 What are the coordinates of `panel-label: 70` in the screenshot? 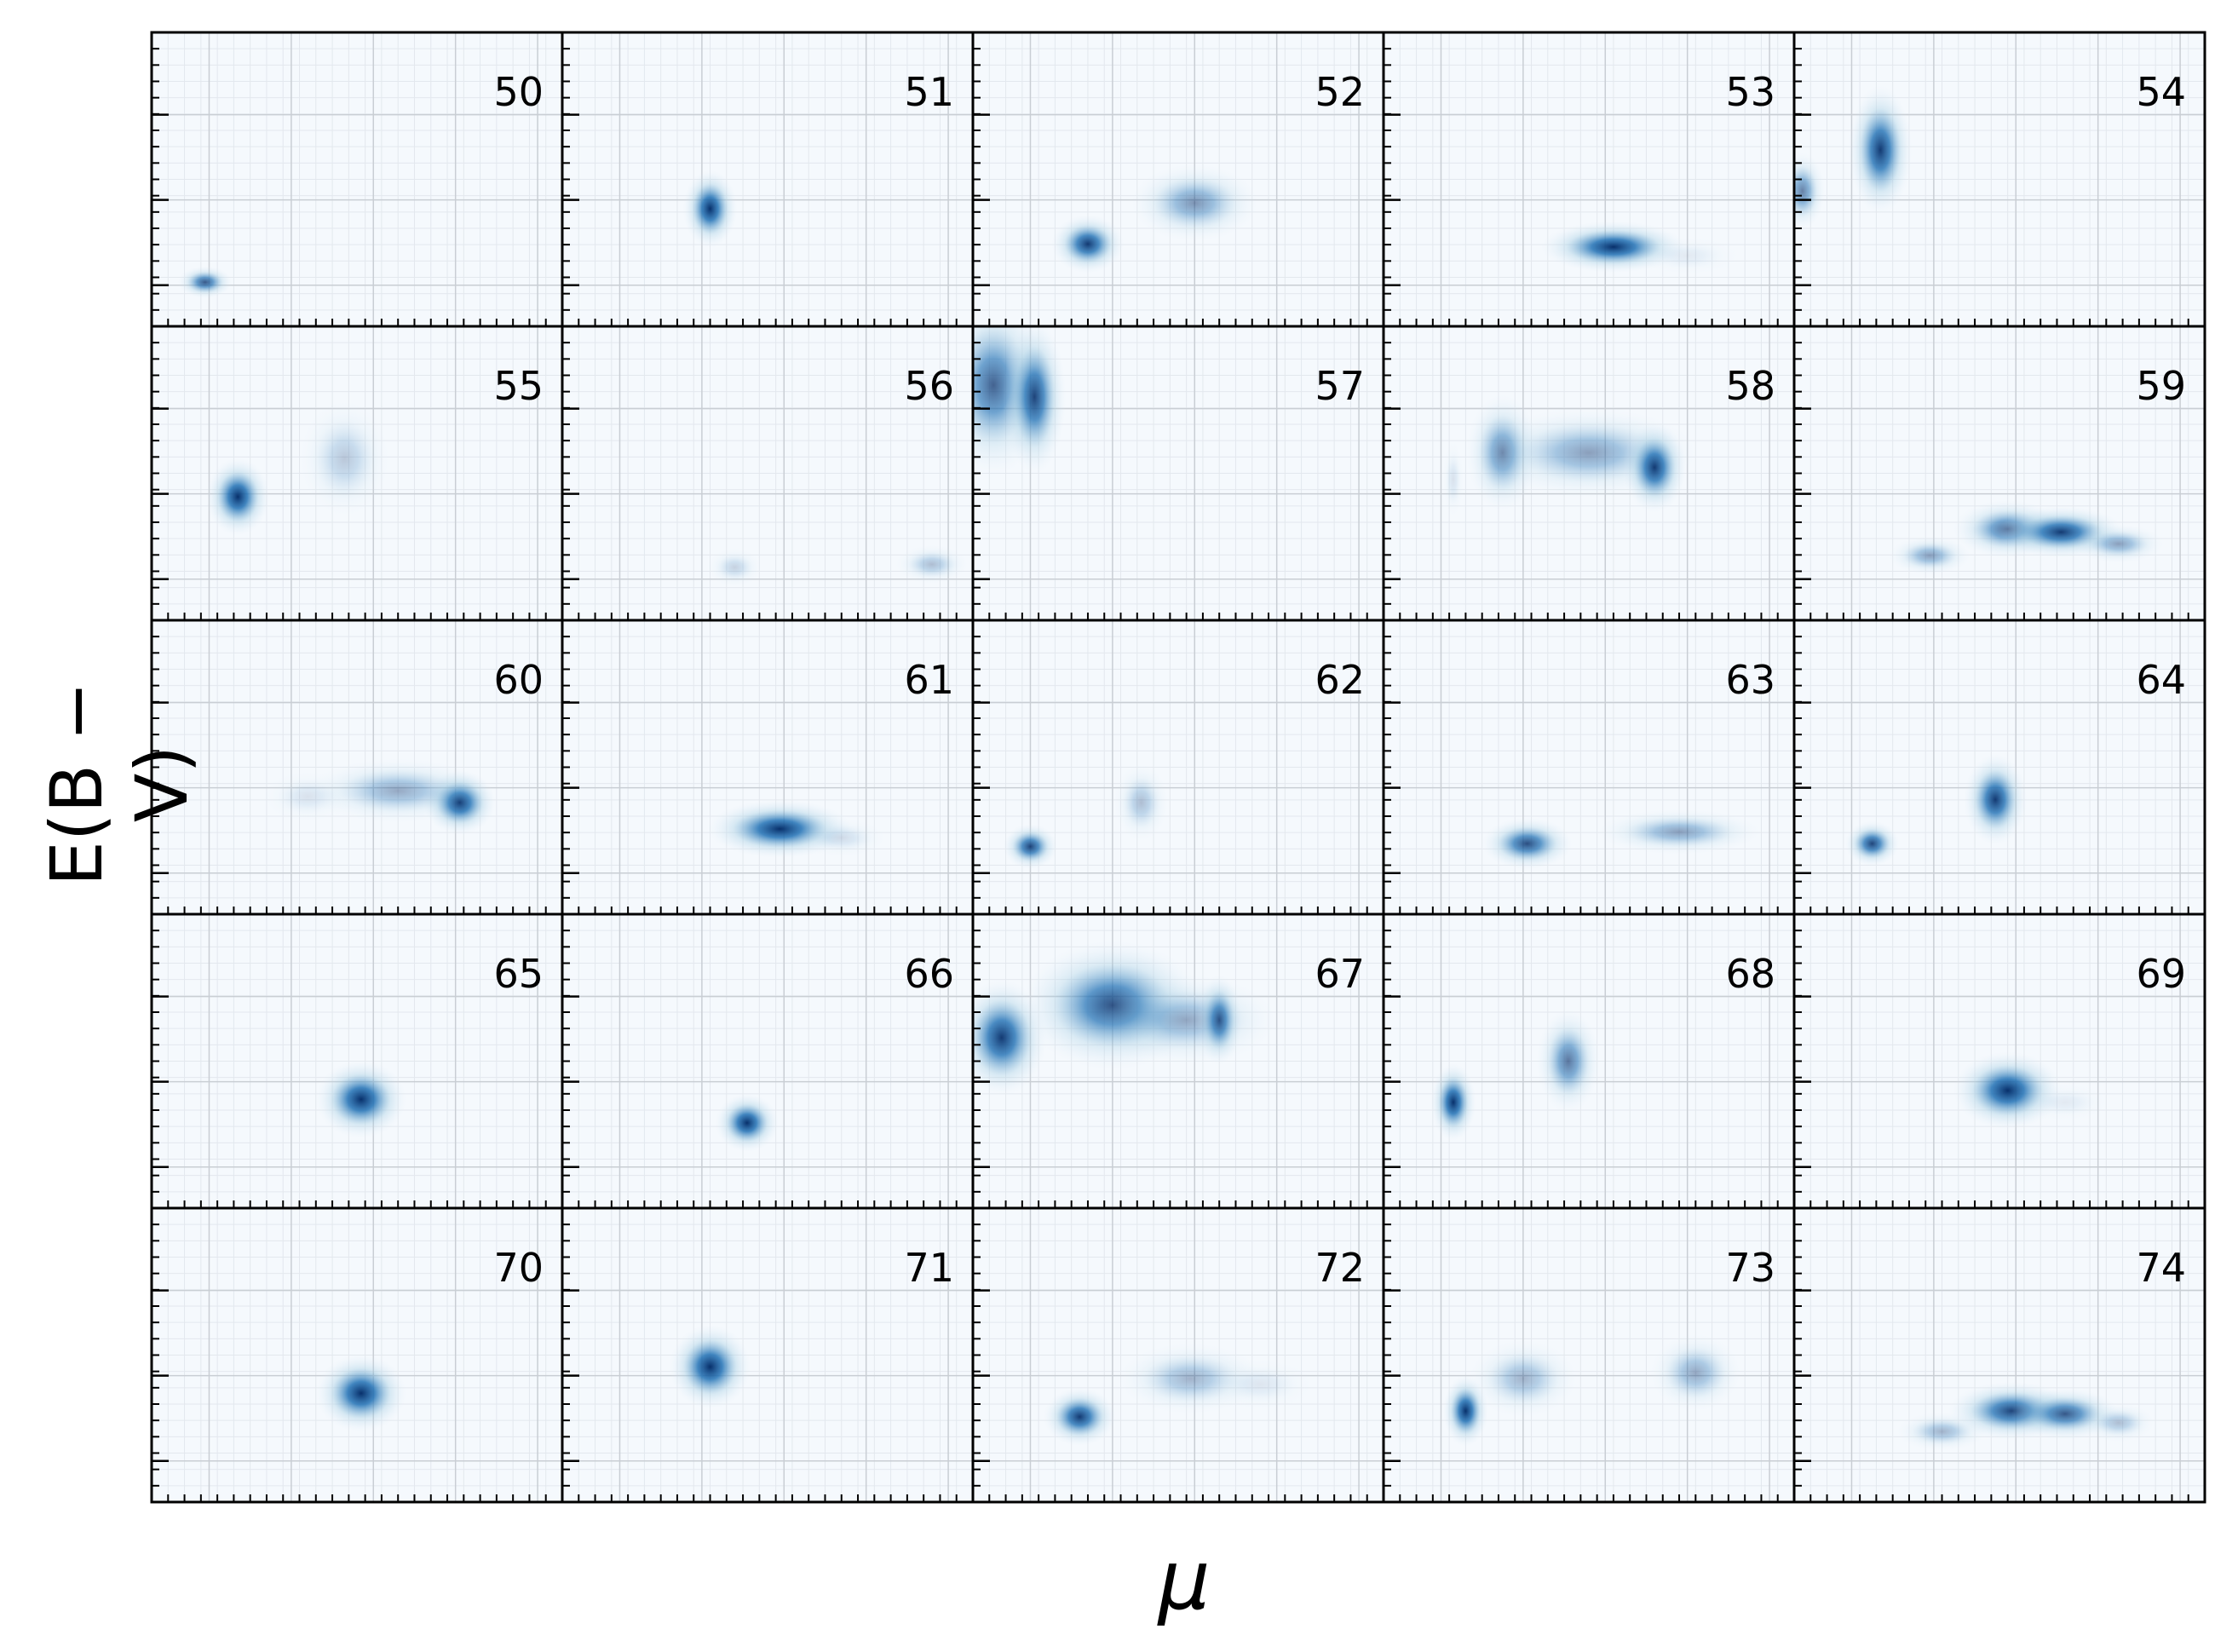 It's located at (518, 1268).